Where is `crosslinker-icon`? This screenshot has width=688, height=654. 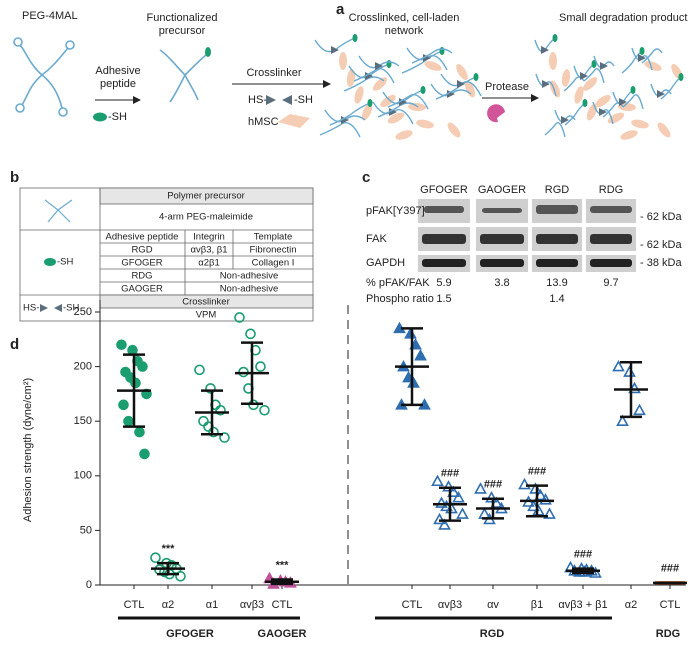 crosslinker-icon is located at coordinates (279, 100).